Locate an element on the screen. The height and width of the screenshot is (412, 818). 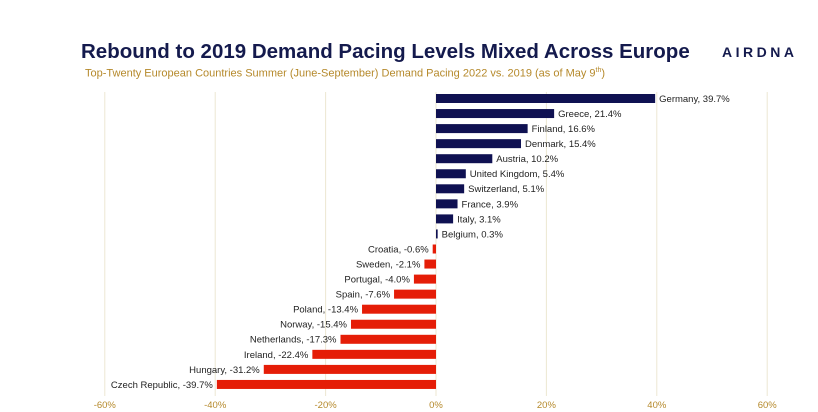
bar-label: Greece, 21.4% is located at coordinates (590, 114).